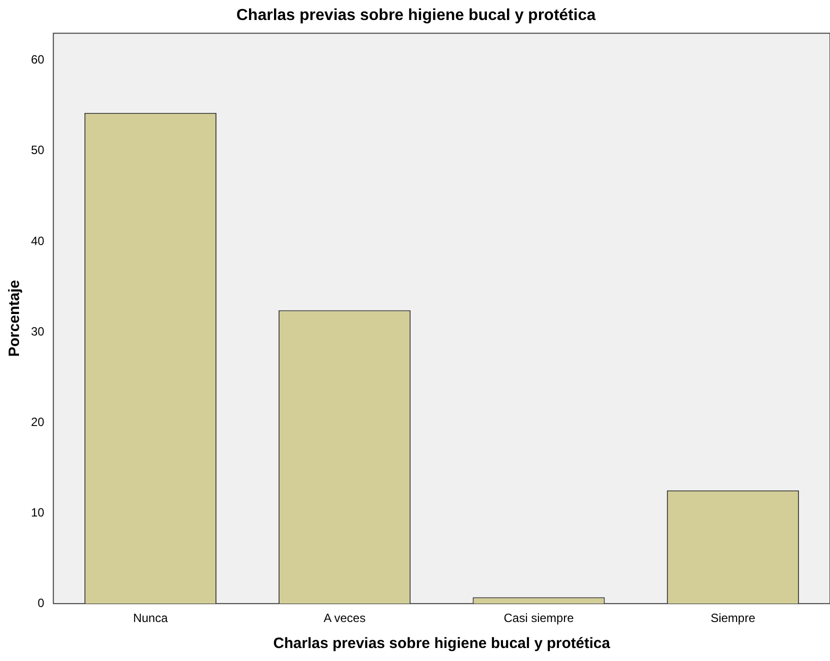 This screenshot has width=830, height=661. What do you see at coordinates (539, 618) in the screenshot?
I see `x-tick-label: Casi siempre` at bounding box center [539, 618].